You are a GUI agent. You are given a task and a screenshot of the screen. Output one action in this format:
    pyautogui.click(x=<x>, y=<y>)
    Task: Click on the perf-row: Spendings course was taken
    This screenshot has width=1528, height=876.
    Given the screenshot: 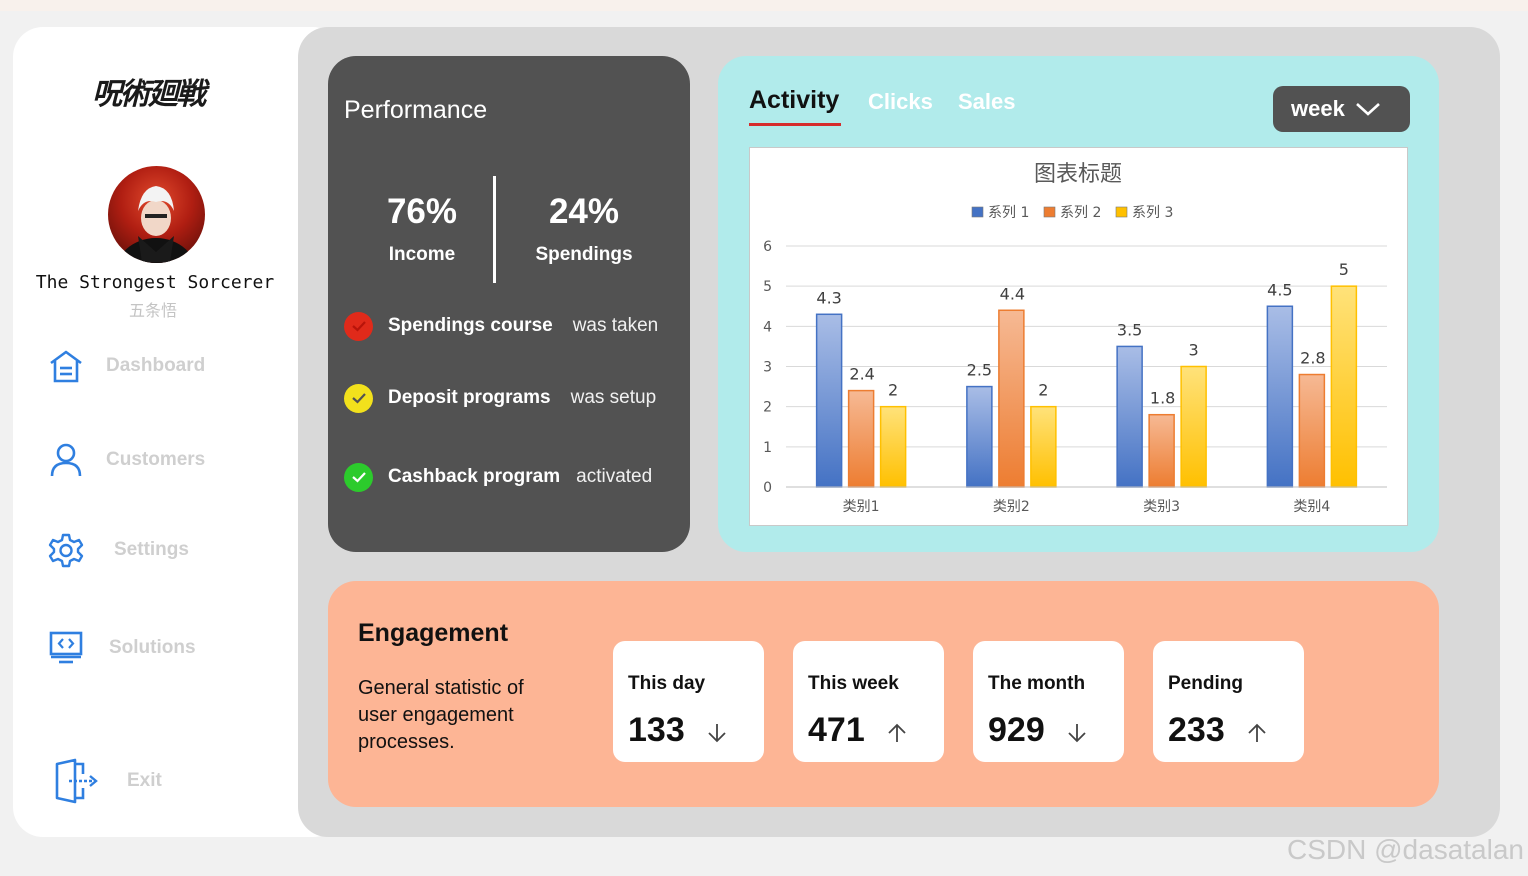 What is the action you would take?
    pyautogui.click(x=501, y=326)
    